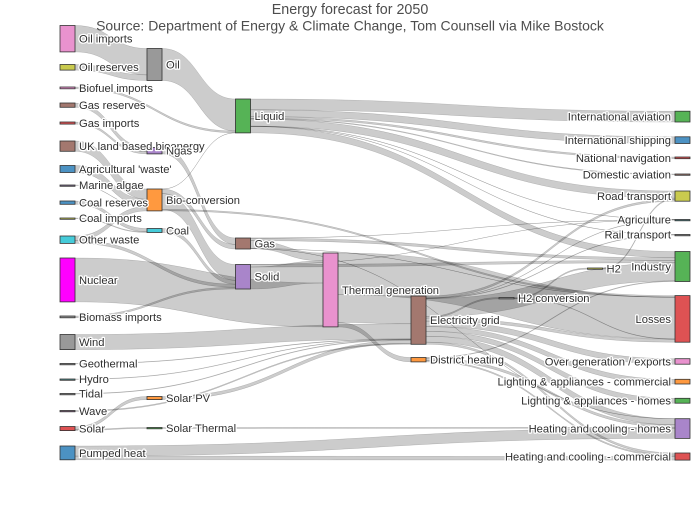 Image resolution: width=700 pixels, height=505 pixels. What do you see at coordinates (109, 68) in the screenshot?
I see `svg-text: Oil reserves` at bounding box center [109, 68].